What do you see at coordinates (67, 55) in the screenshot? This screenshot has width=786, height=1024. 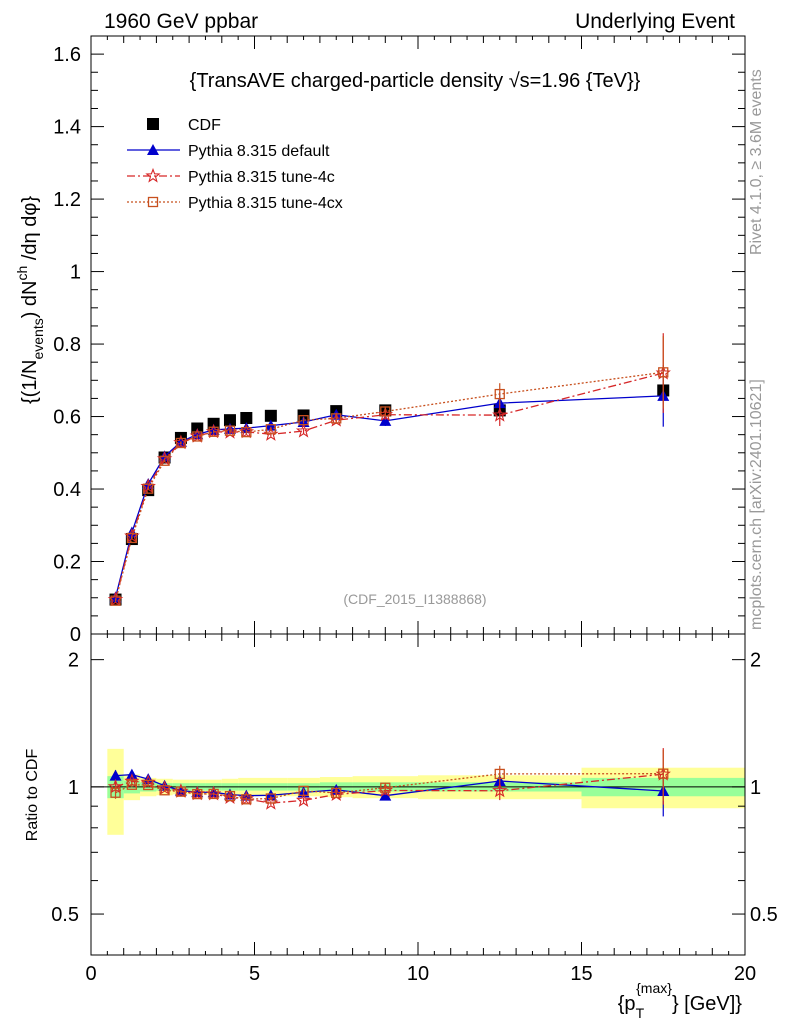 I see `y-tick-label: 1.6` at bounding box center [67, 55].